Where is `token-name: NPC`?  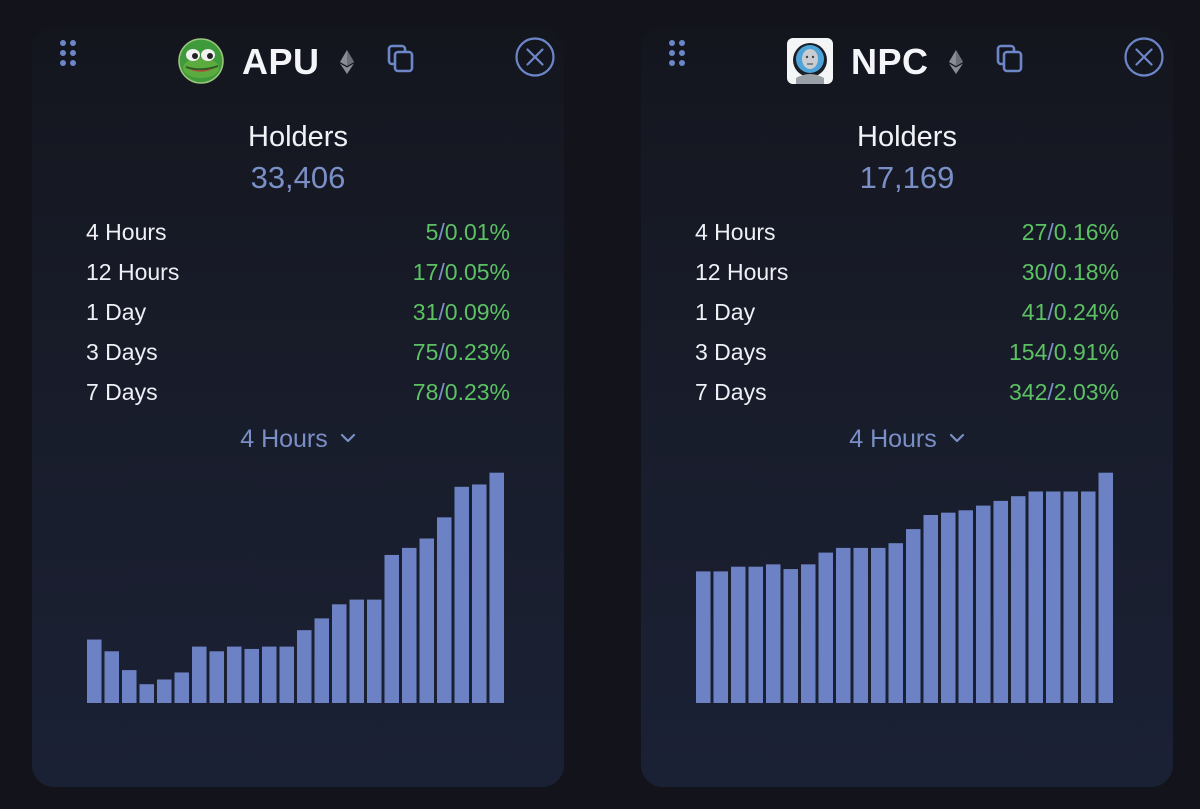
token-name: NPC is located at coordinates (890, 61).